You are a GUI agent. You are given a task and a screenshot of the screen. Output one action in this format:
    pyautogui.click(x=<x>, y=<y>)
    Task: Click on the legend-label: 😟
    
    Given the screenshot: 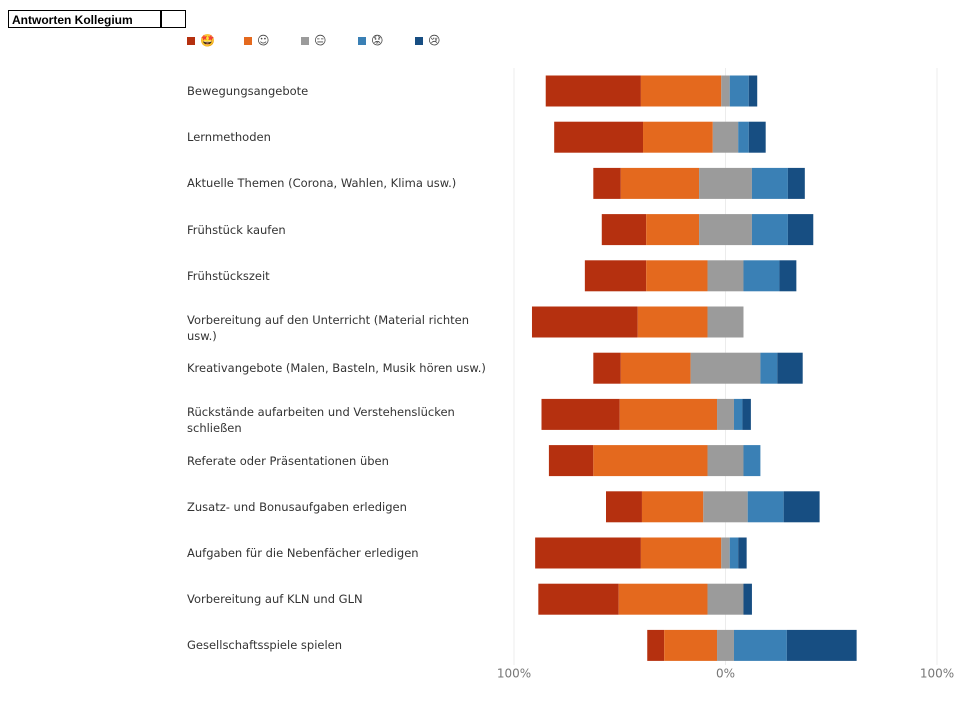 What is the action you would take?
    pyautogui.click(x=377, y=41)
    